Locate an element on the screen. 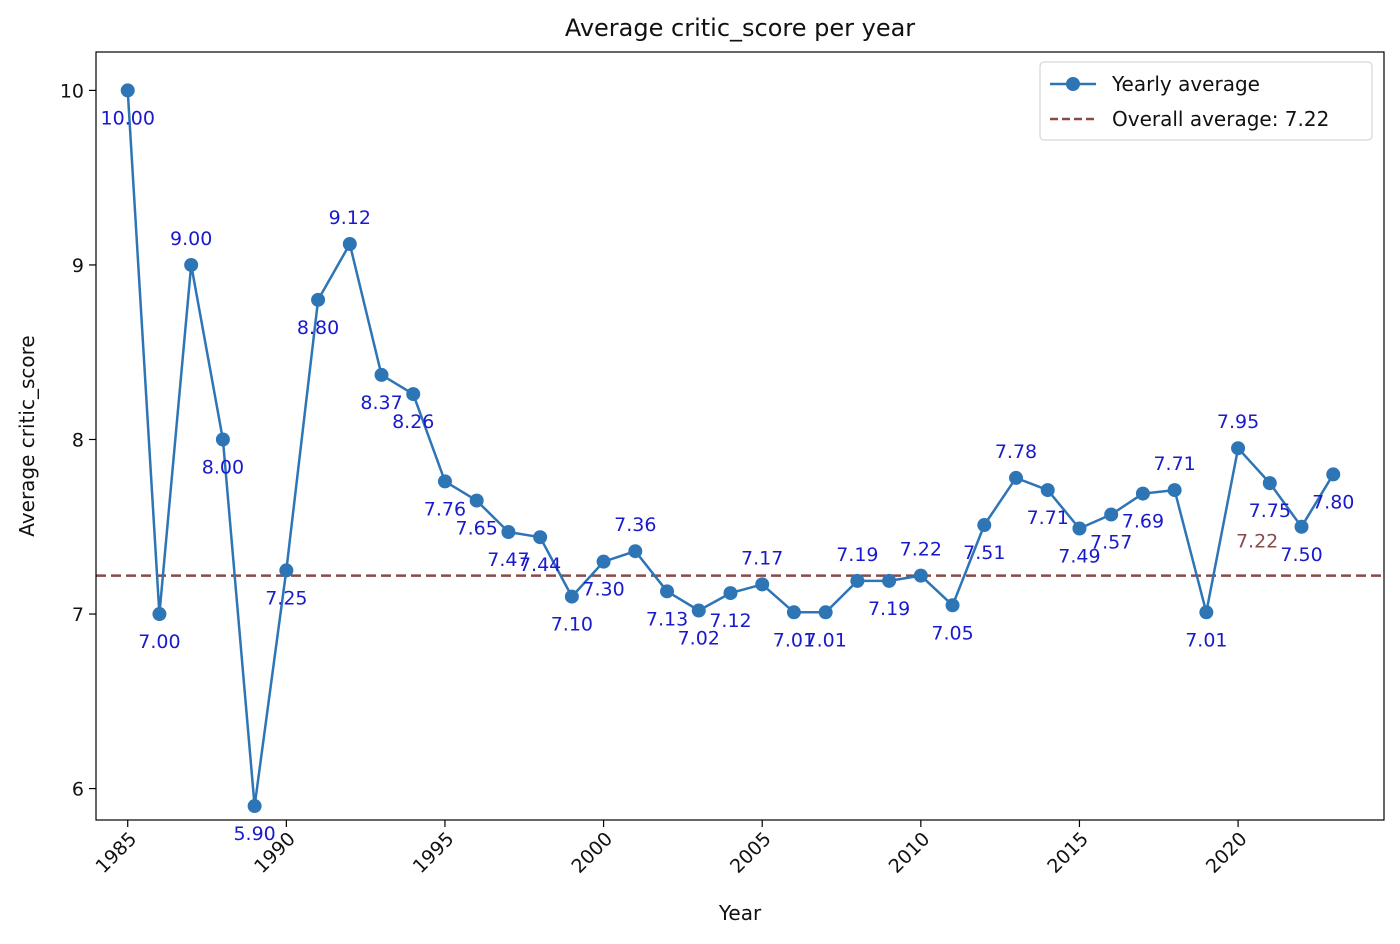 This screenshot has width=1400, height=944. data-label: 7.44 is located at coordinates (540, 565).